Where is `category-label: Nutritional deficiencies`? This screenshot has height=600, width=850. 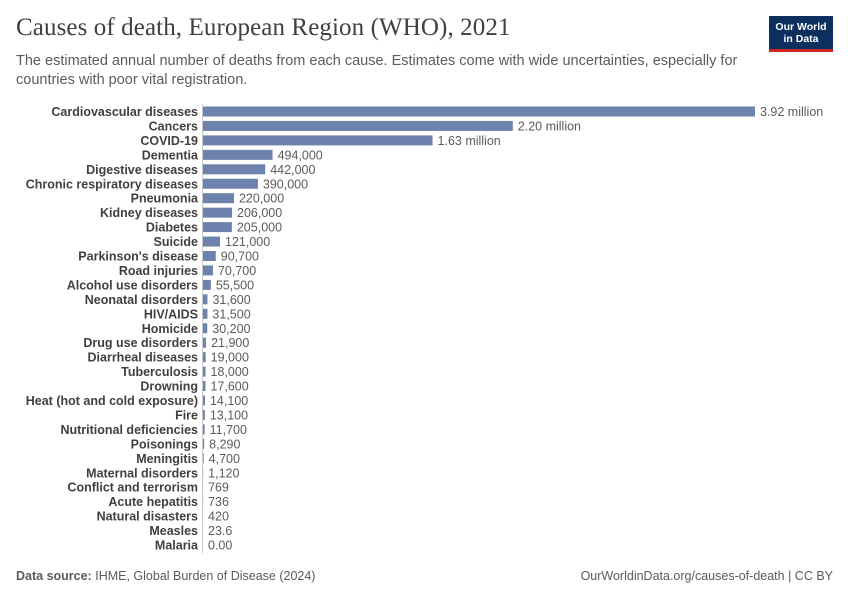 category-label: Nutritional deficiencies is located at coordinates (129, 430).